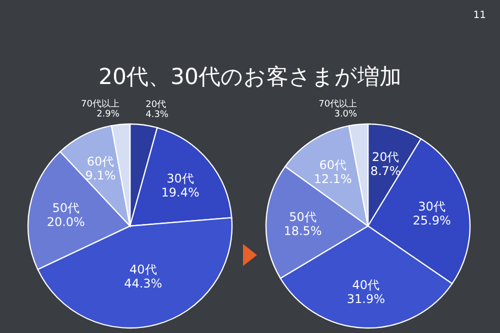 This screenshot has height=333, width=500. I want to click on data-label: 20.0%, so click(65, 221).